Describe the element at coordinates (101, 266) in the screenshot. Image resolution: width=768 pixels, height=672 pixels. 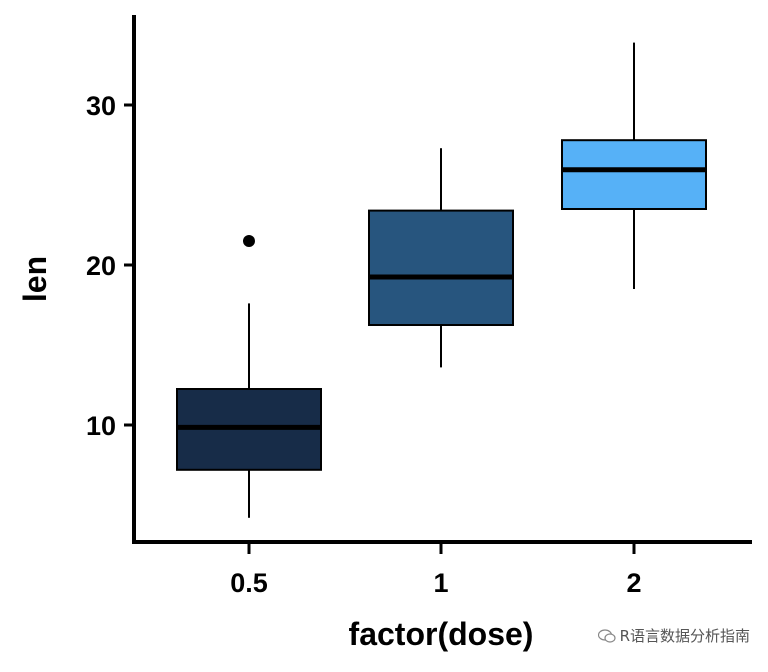
I see `y-tick-label: 20` at that location.